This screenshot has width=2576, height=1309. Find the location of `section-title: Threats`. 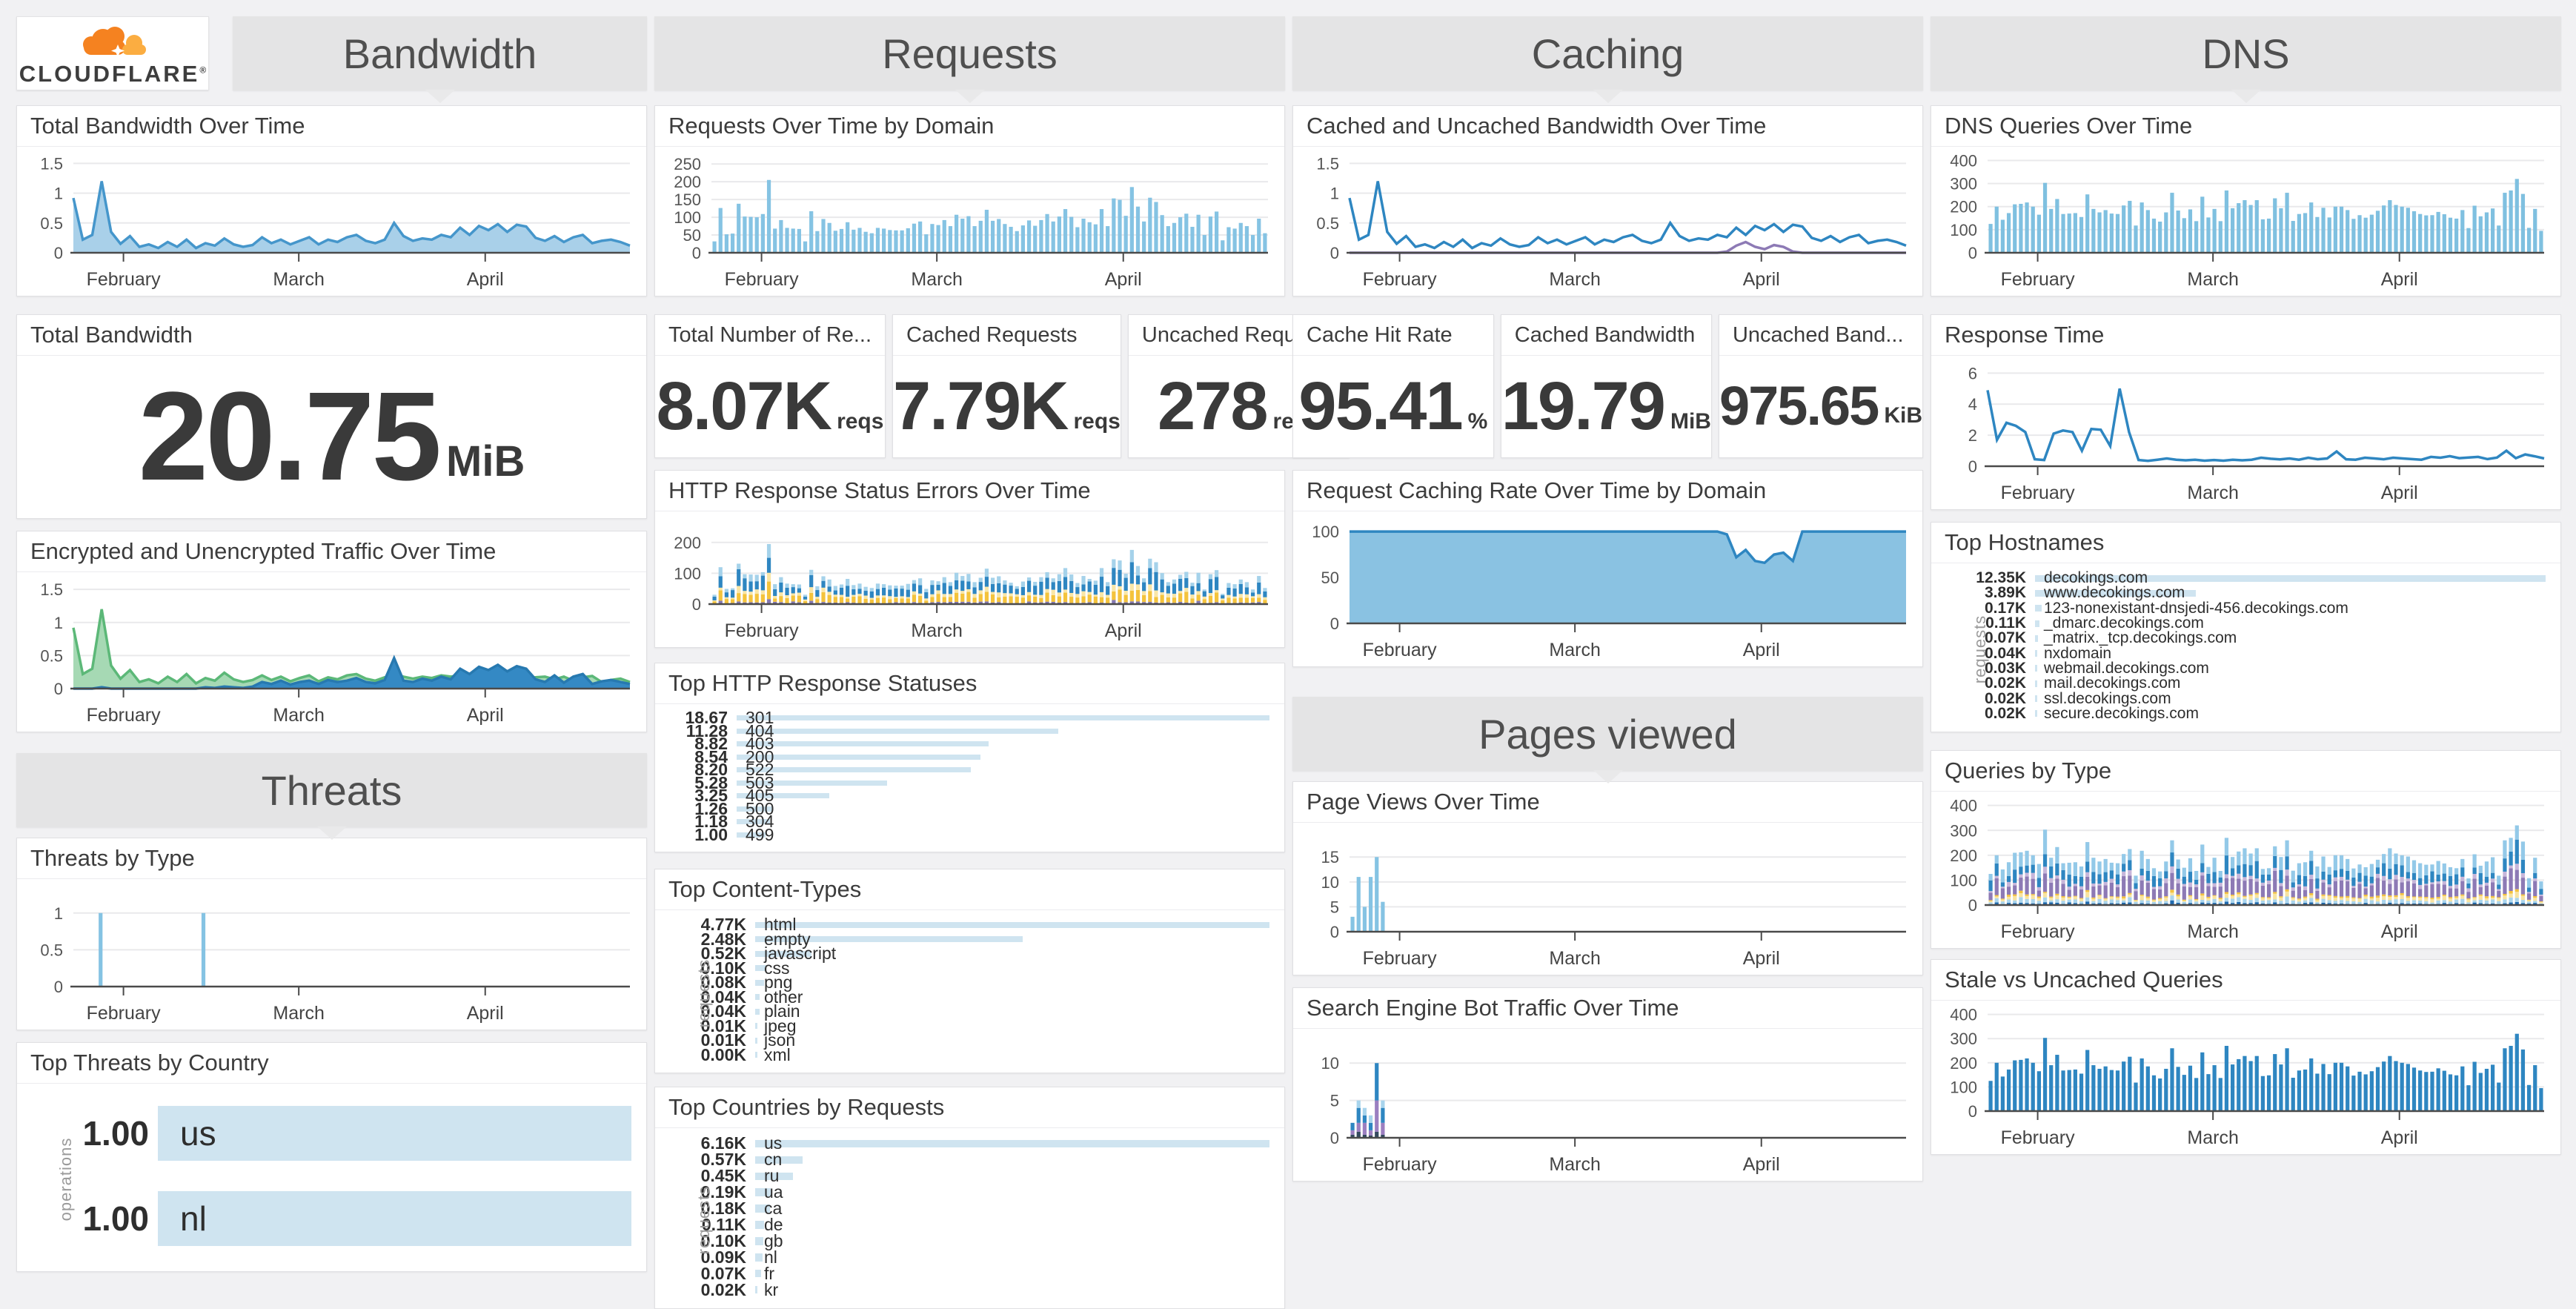

section-title: Threats is located at coordinates (331, 790).